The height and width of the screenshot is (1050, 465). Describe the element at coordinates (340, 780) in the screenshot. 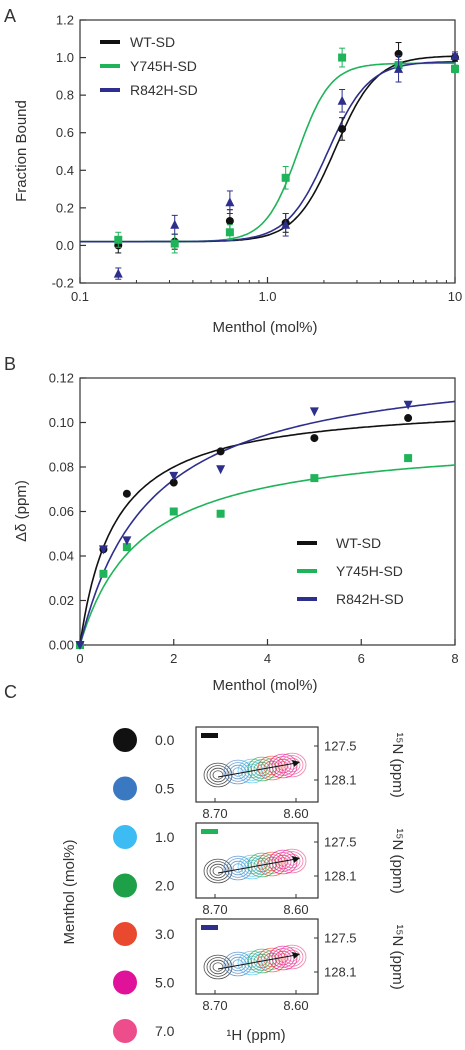

I see `panel-c-y-tick-label: 128.1` at that location.